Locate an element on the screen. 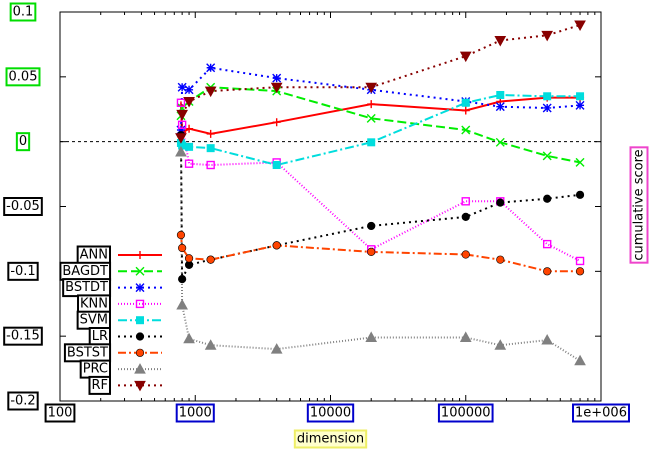  x-axis-title: dimension is located at coordinates (330, 439).